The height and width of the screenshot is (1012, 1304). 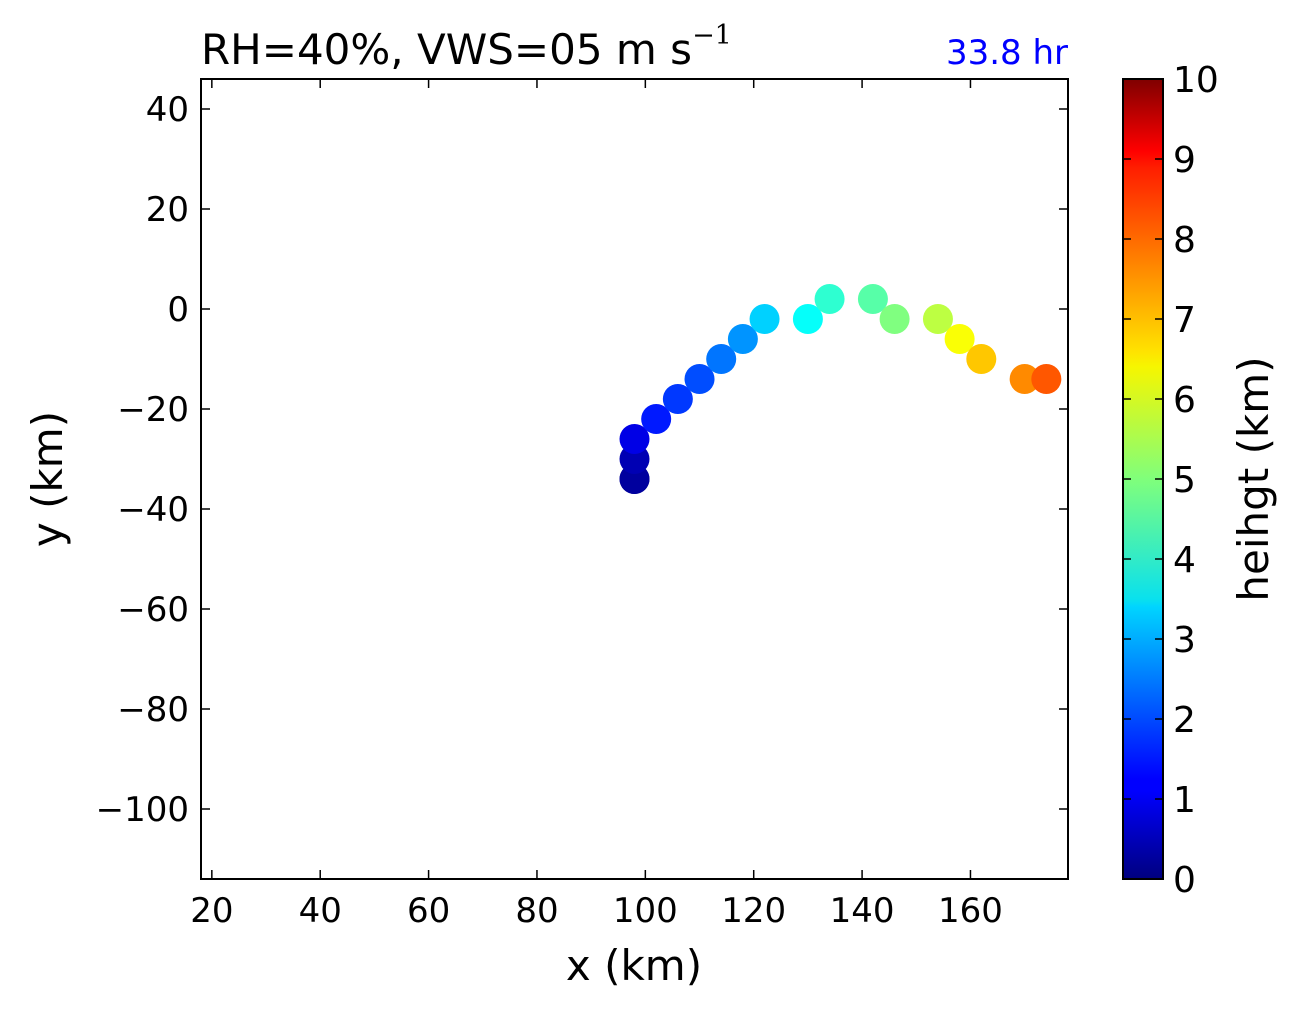 What do you see at coordinates (753, 911) in the screenshot?
I see `x-tick-label: 120` at bounding box center [753, 911].